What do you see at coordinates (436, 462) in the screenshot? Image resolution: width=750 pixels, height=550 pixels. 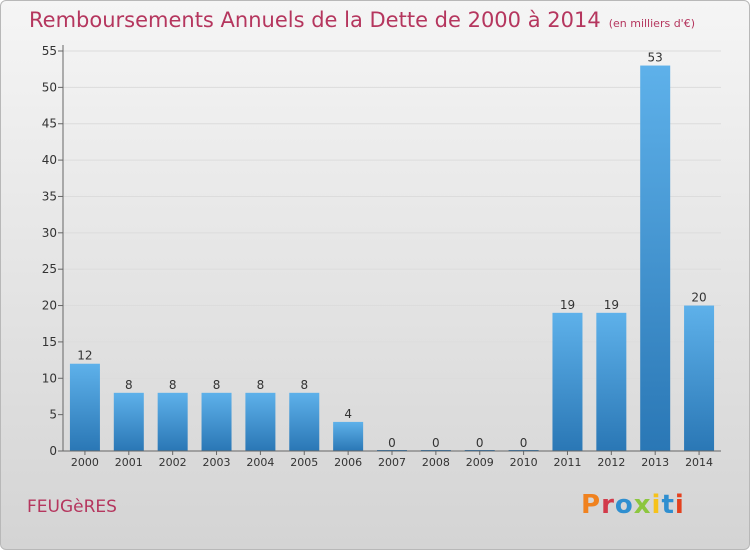 I see `x-tick-label-2008: 2008` at bounding box center [436, 462].